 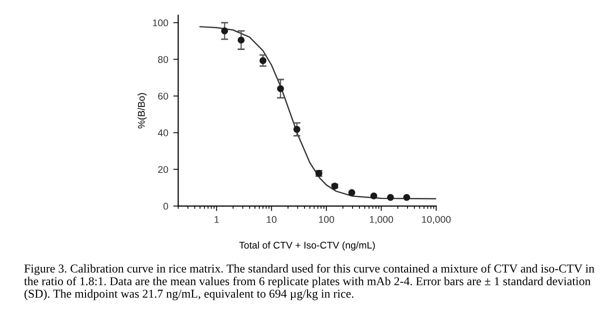 What do you see at coordinates (160, 22) in the screenshot?
I see `y-tick-label: 100` at bounding box center [160, 22].